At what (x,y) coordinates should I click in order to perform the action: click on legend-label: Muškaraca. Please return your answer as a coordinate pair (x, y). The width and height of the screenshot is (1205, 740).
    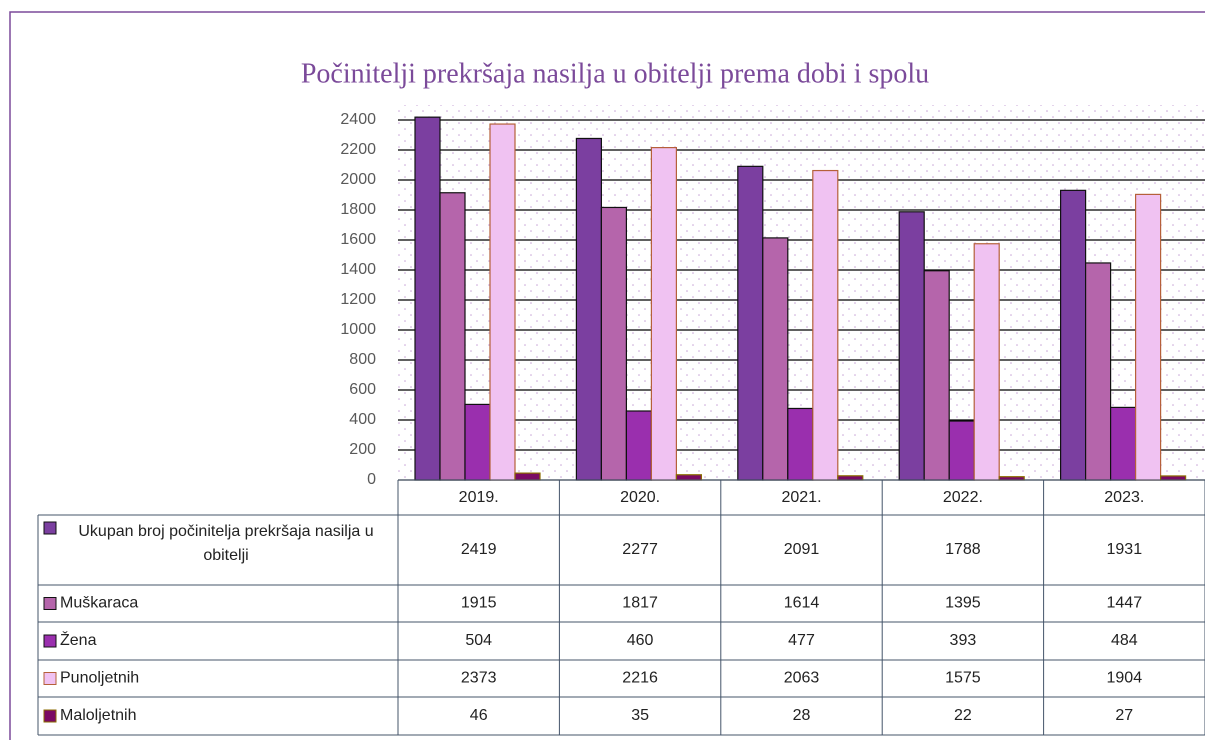
    Looking at the image, I should click on (99, 603).